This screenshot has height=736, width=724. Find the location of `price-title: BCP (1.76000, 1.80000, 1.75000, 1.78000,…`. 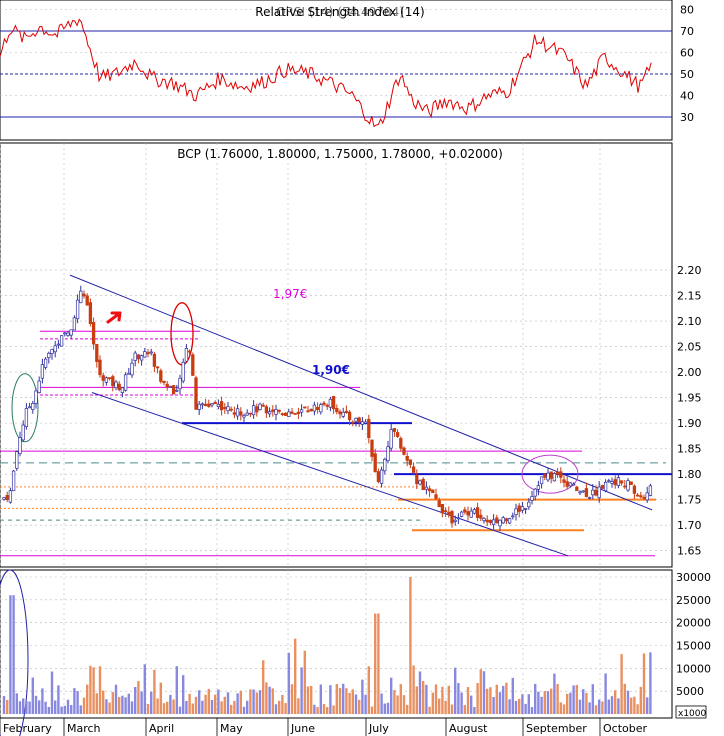

price-title: BCP (1.76000, 1.80000, 1.75000, 1.78000,… is located at coordinates (340, 154).